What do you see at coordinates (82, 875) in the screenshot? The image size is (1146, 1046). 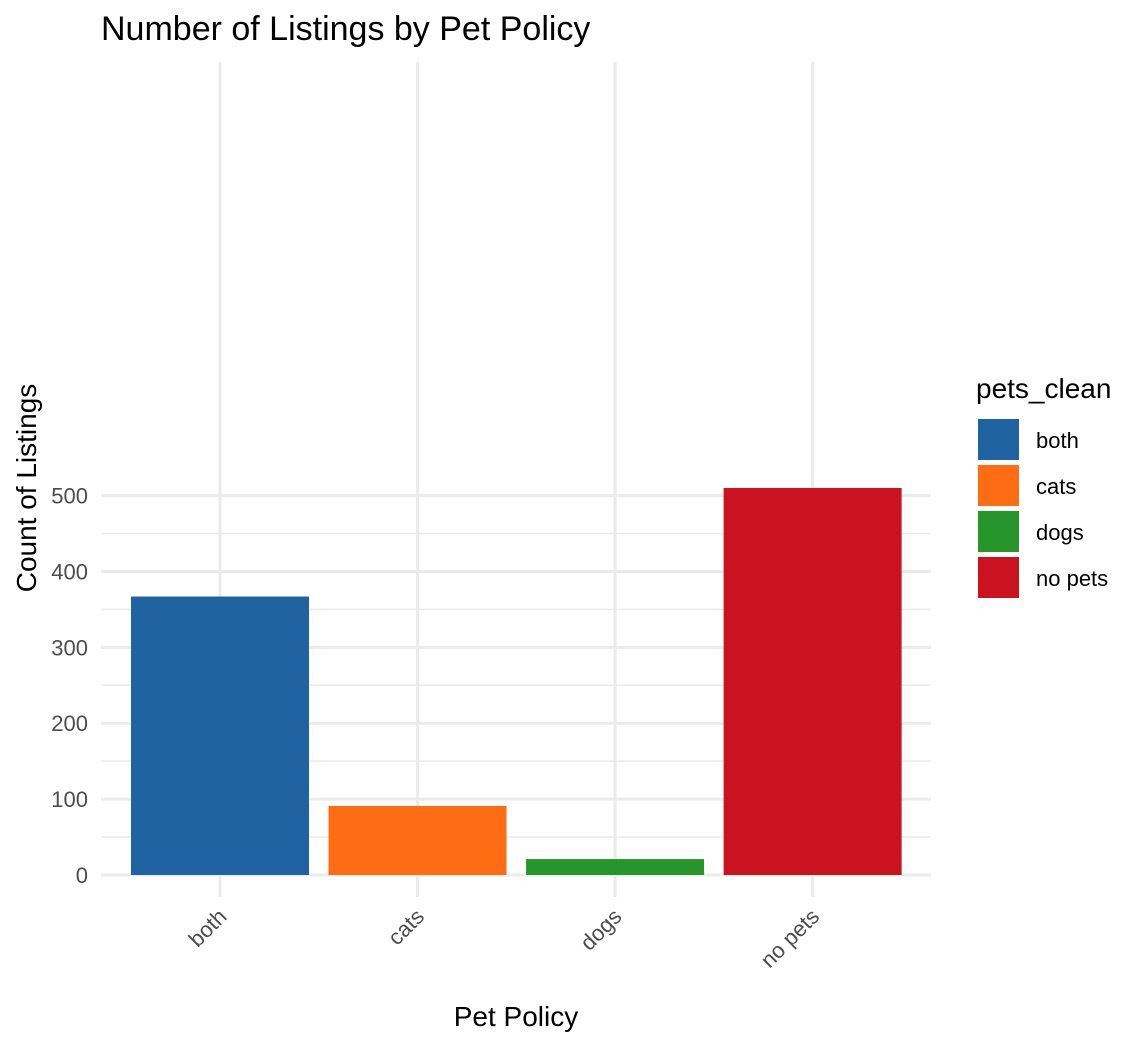 I see `y-tick-label: 0` at bounding box center [82, 875].